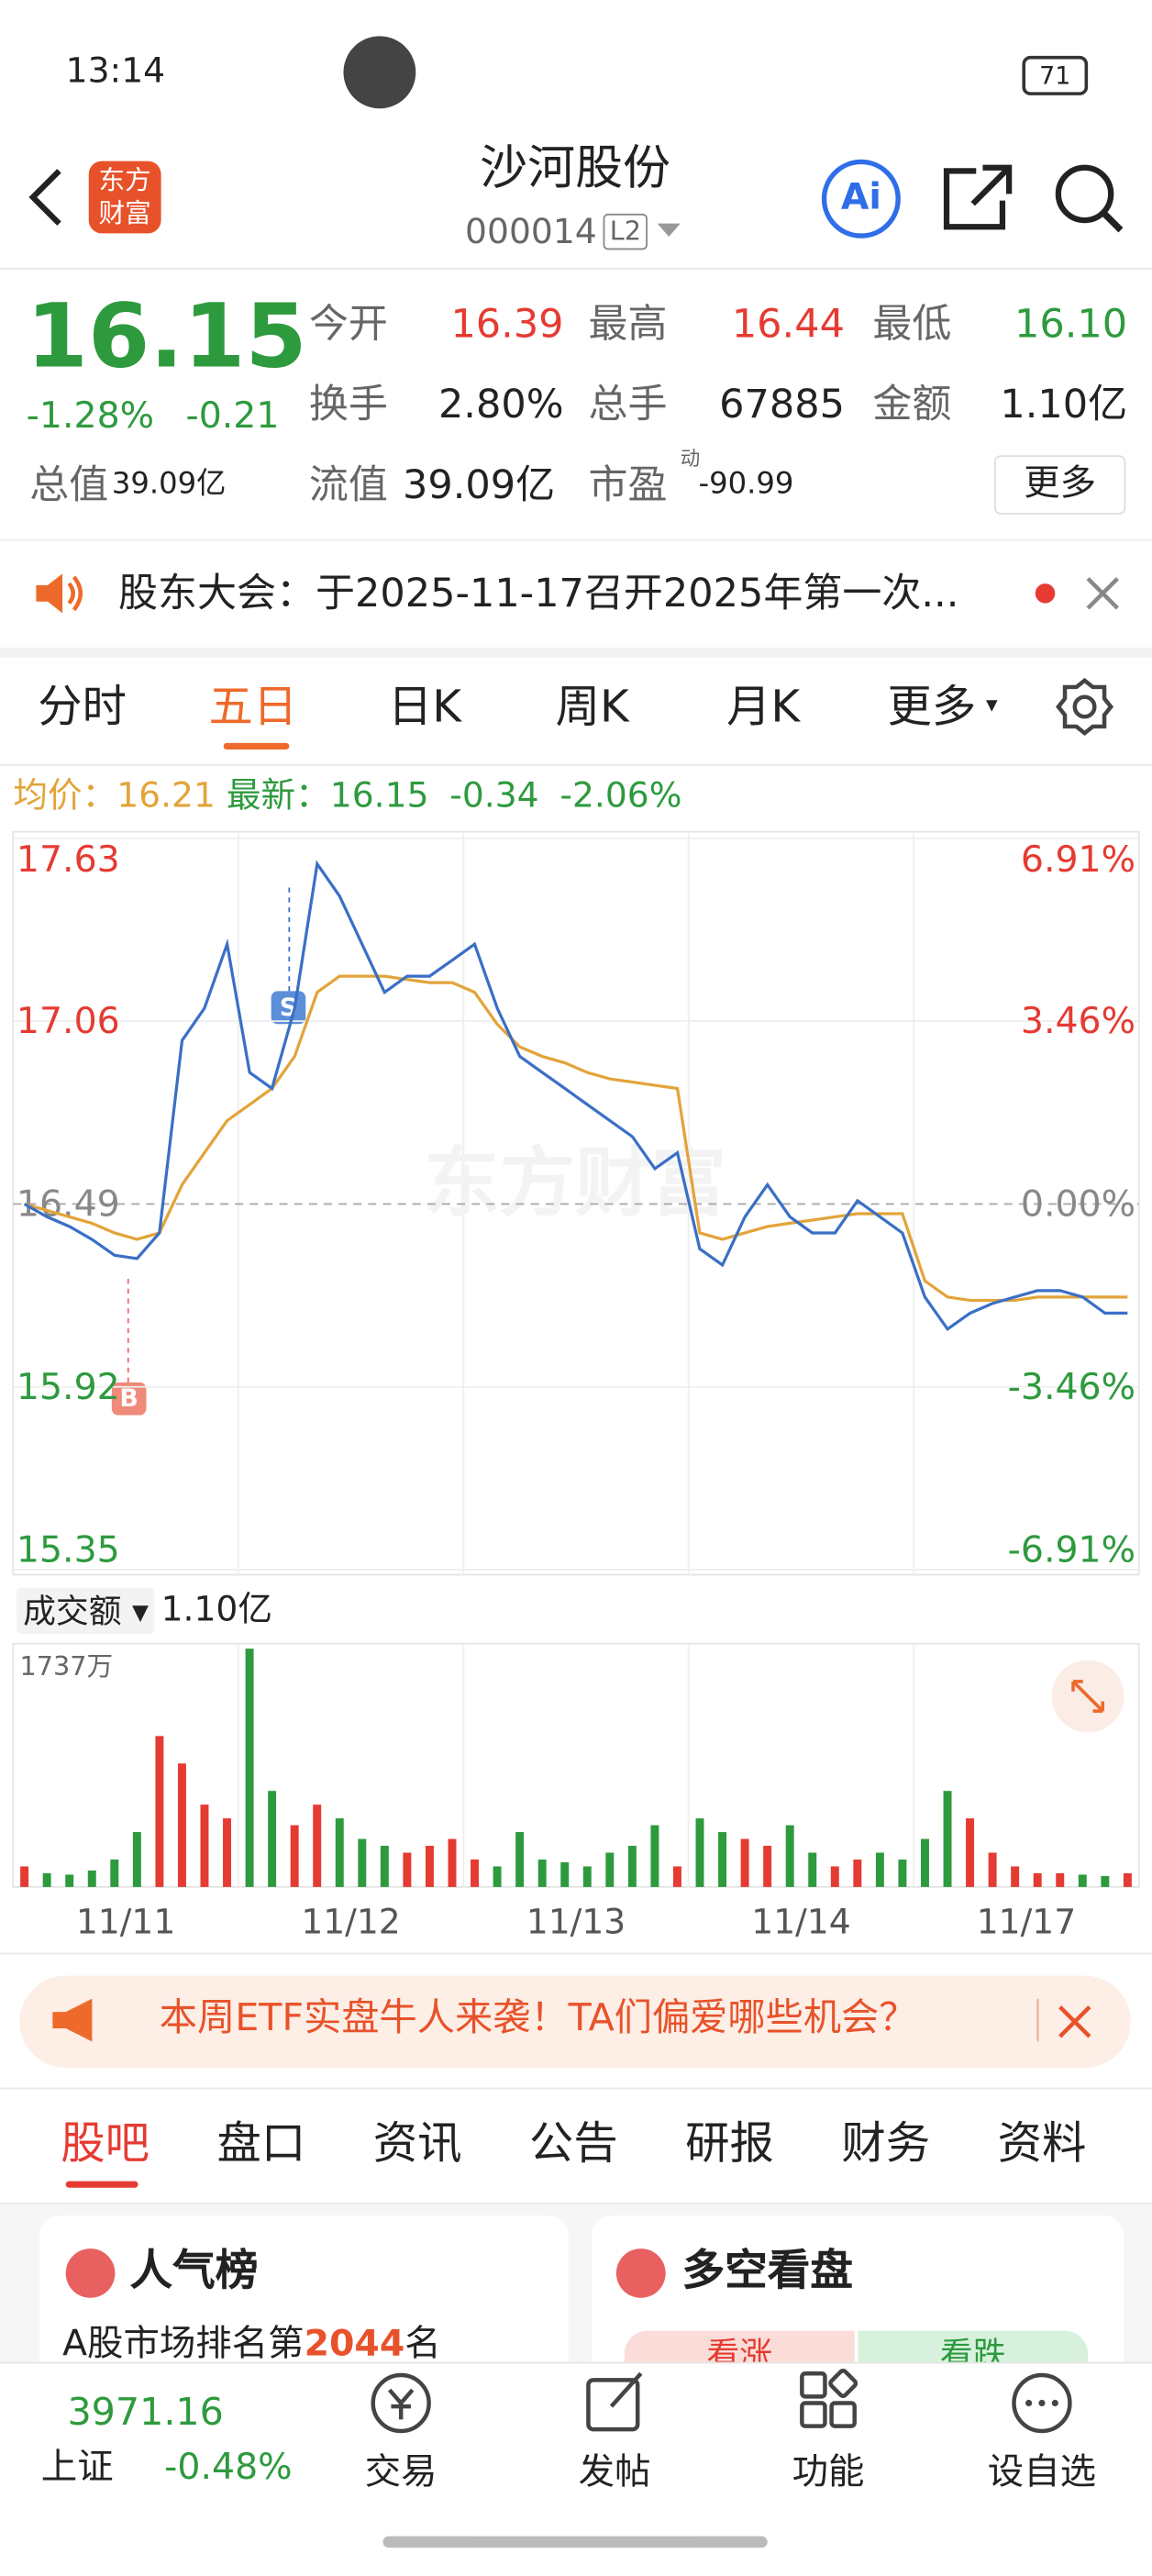 This screenshot has width=1152, height=2576. I want to click on y2-tick-label: 6.91%, so click(1078, 859).